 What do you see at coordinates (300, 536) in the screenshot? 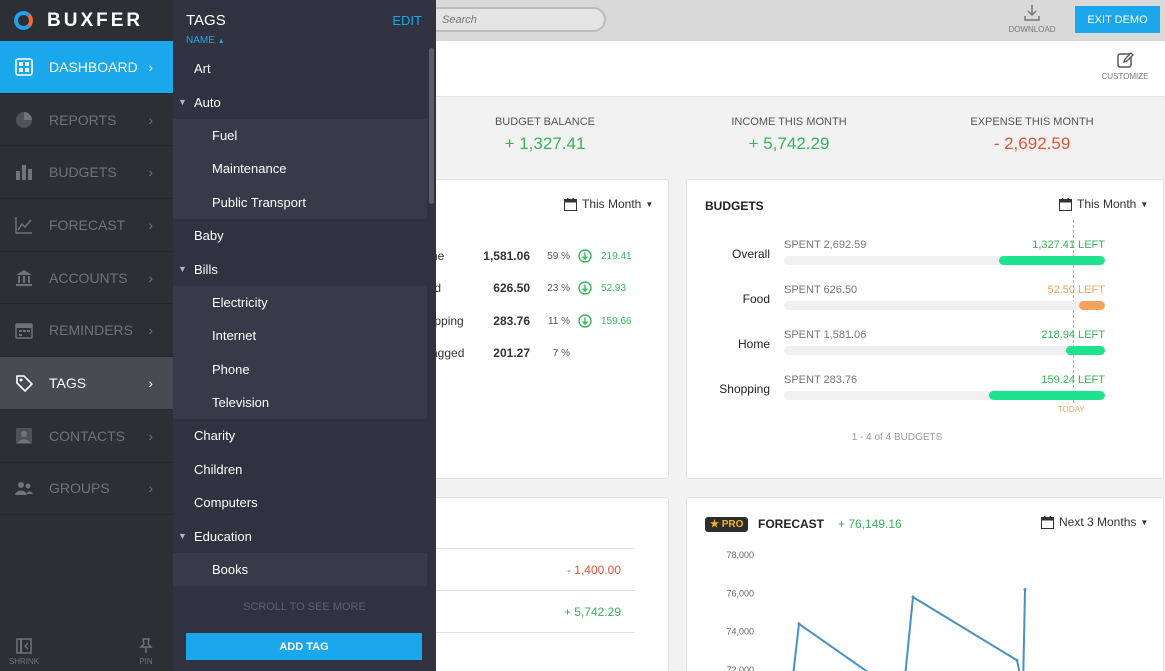
I see `tag-item: ▼ Education` at bounding box center [300, 536].